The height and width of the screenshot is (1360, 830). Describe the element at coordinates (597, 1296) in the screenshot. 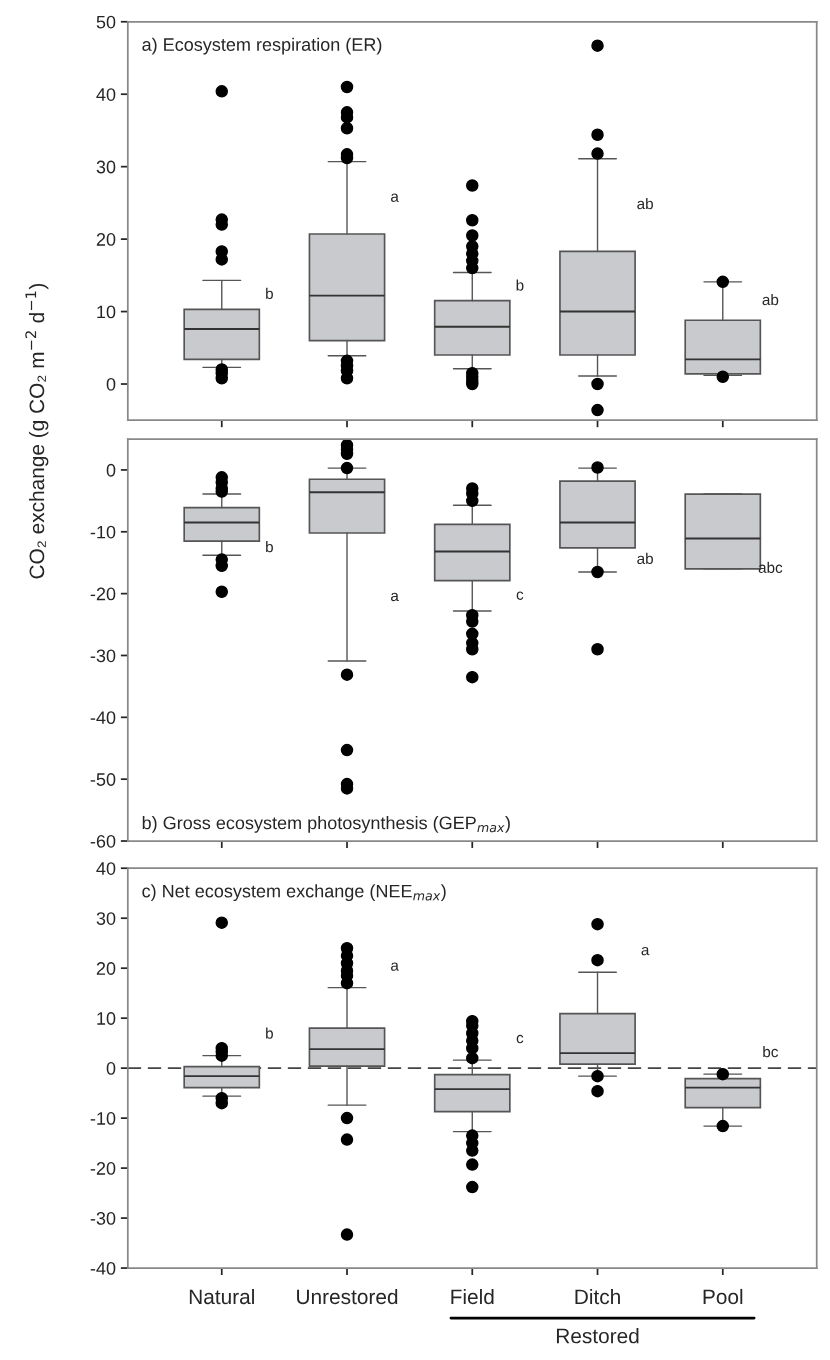

I see `x-tick-label: Ditch` at that location.